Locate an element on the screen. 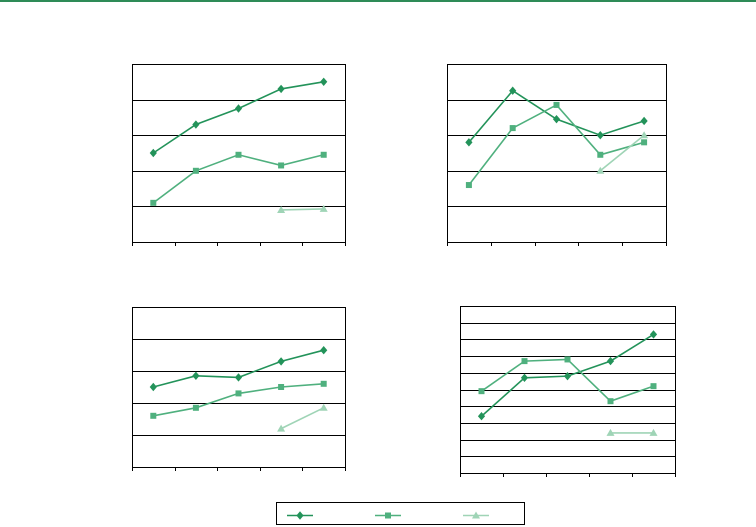 This screenshot has height=527, width=756. legend-symbols is located at coordinates (388, 515).